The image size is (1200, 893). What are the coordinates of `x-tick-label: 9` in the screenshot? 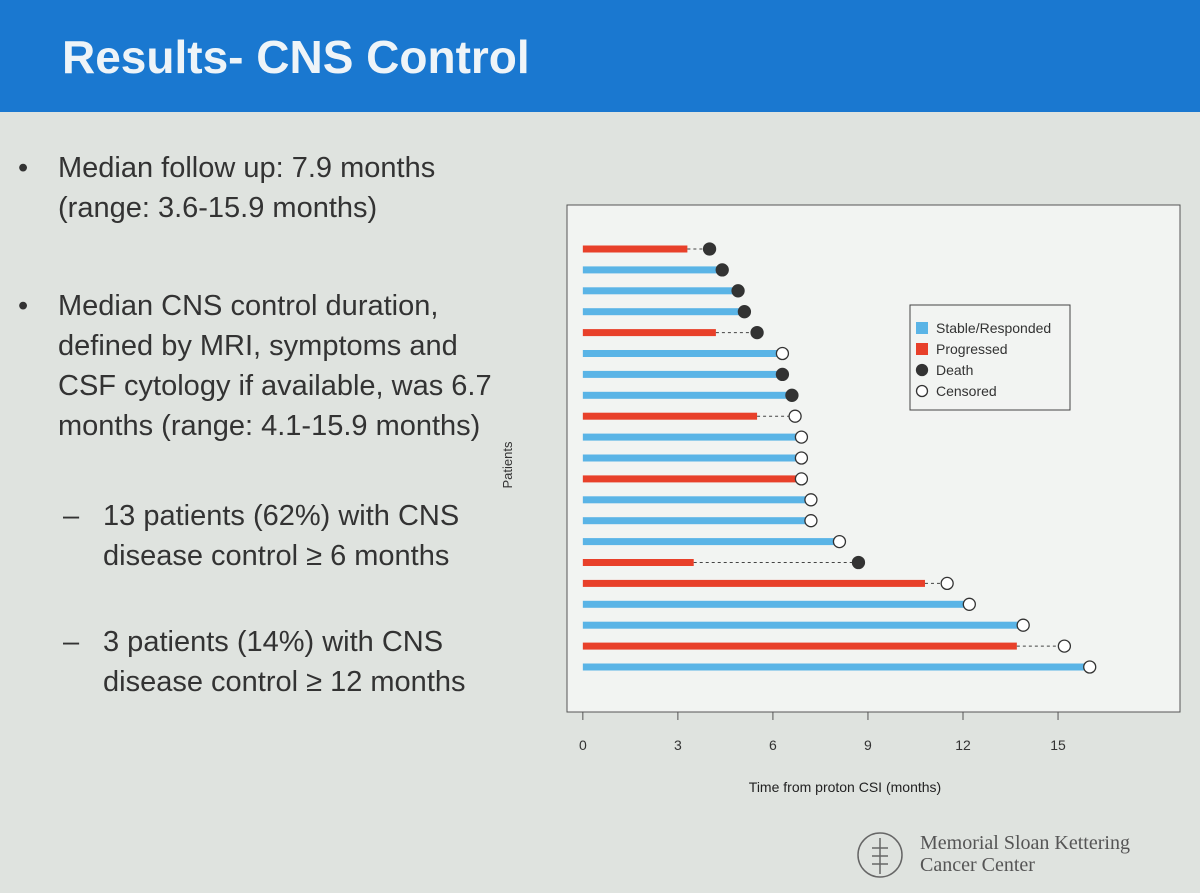 It's located at (868, 745).